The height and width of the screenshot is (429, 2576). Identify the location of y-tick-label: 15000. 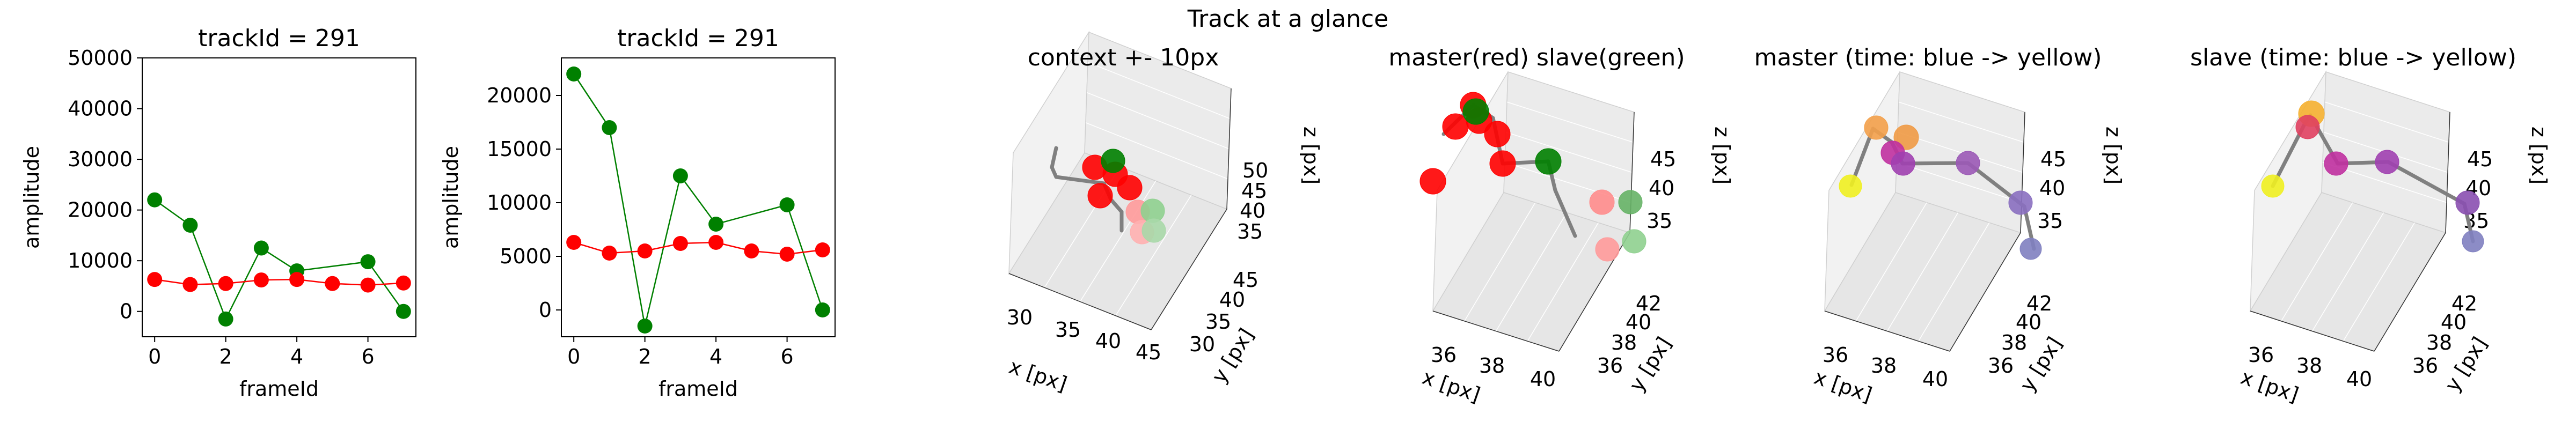
(519, 149).